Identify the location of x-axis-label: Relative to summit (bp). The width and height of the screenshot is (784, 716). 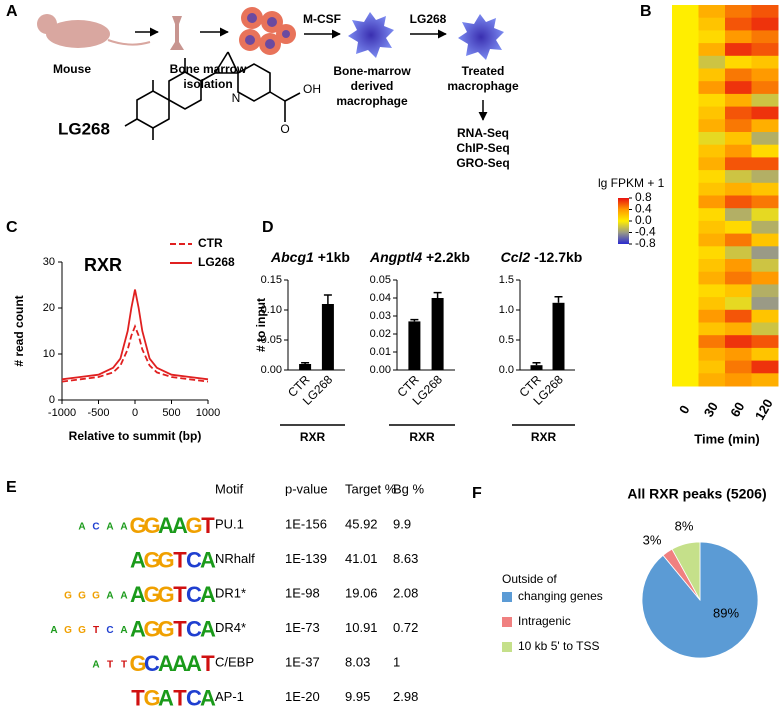
(135, 436).